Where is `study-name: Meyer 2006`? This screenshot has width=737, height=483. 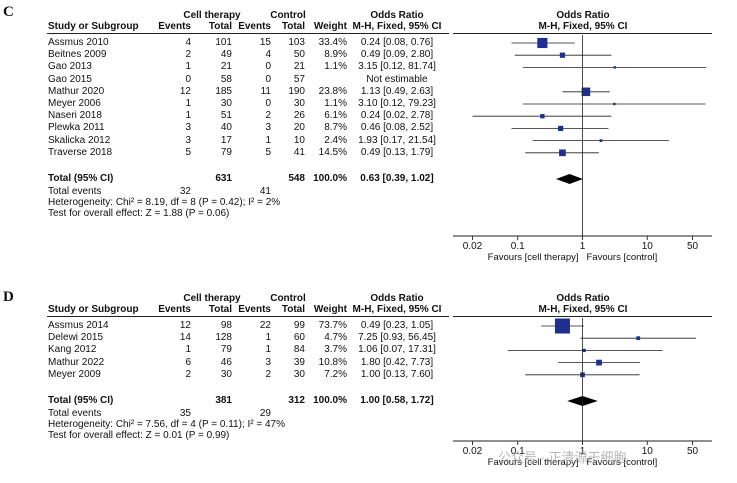
study-name: Meyer 2006 is located at coordinates (74, 103).